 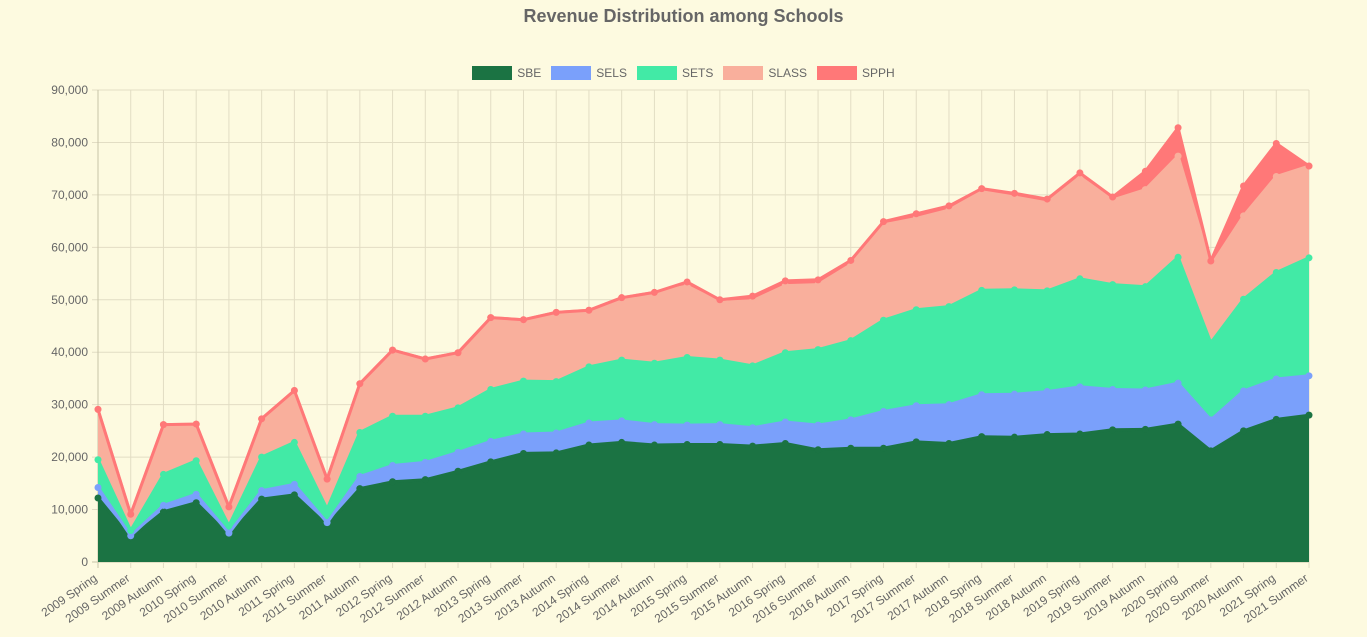 What do you see at coordinates (589, 73) in the screenshot?
I see `legend-item-sels: SELS` at bounding box center [589, 73].